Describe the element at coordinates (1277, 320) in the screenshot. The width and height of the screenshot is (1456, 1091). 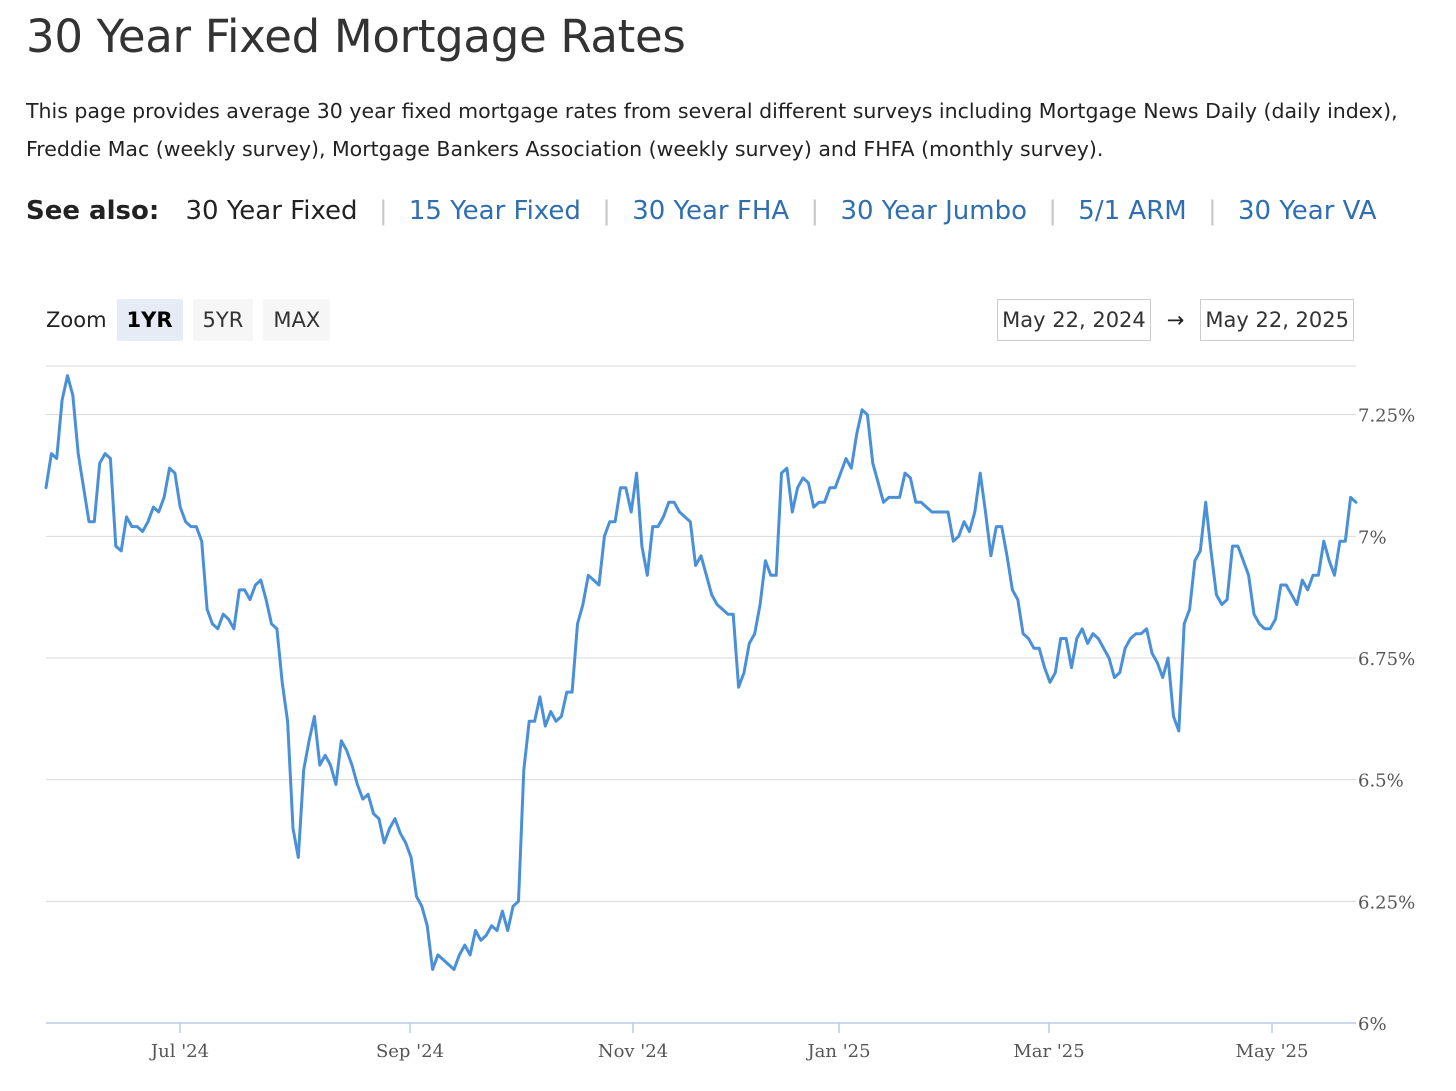
I see `range-to-input: May 22, 2025` at that location.